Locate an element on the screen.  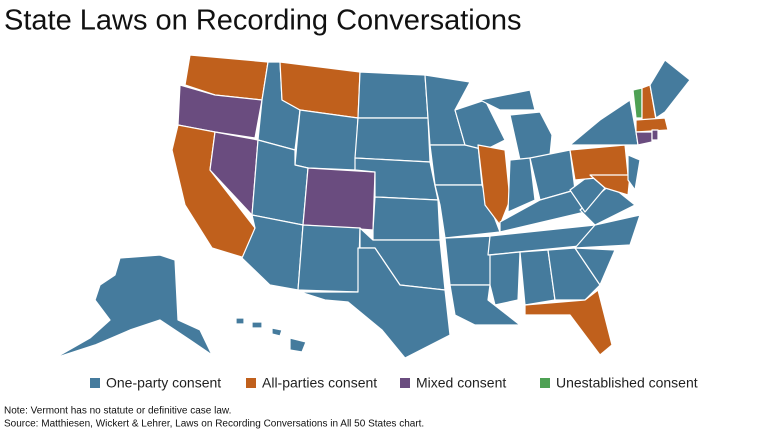
title: State Laws on Recording Conversations is located at coordinates (262, 21).